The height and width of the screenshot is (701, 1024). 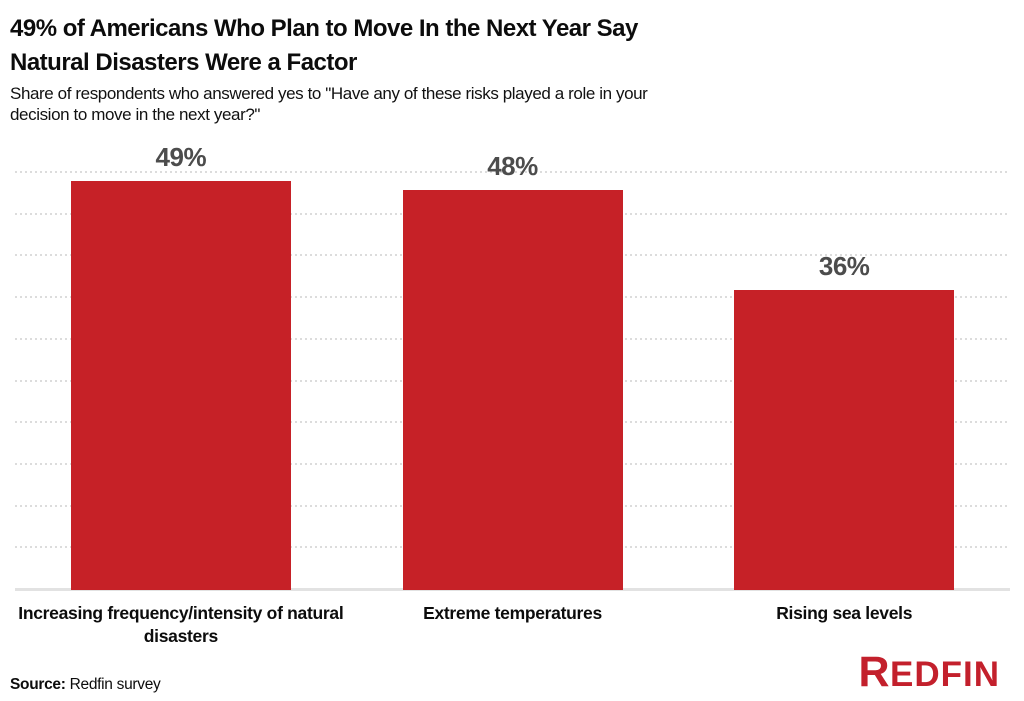 I want to click on source-note: Source: Redfin survey, so click(x=85, y=685).